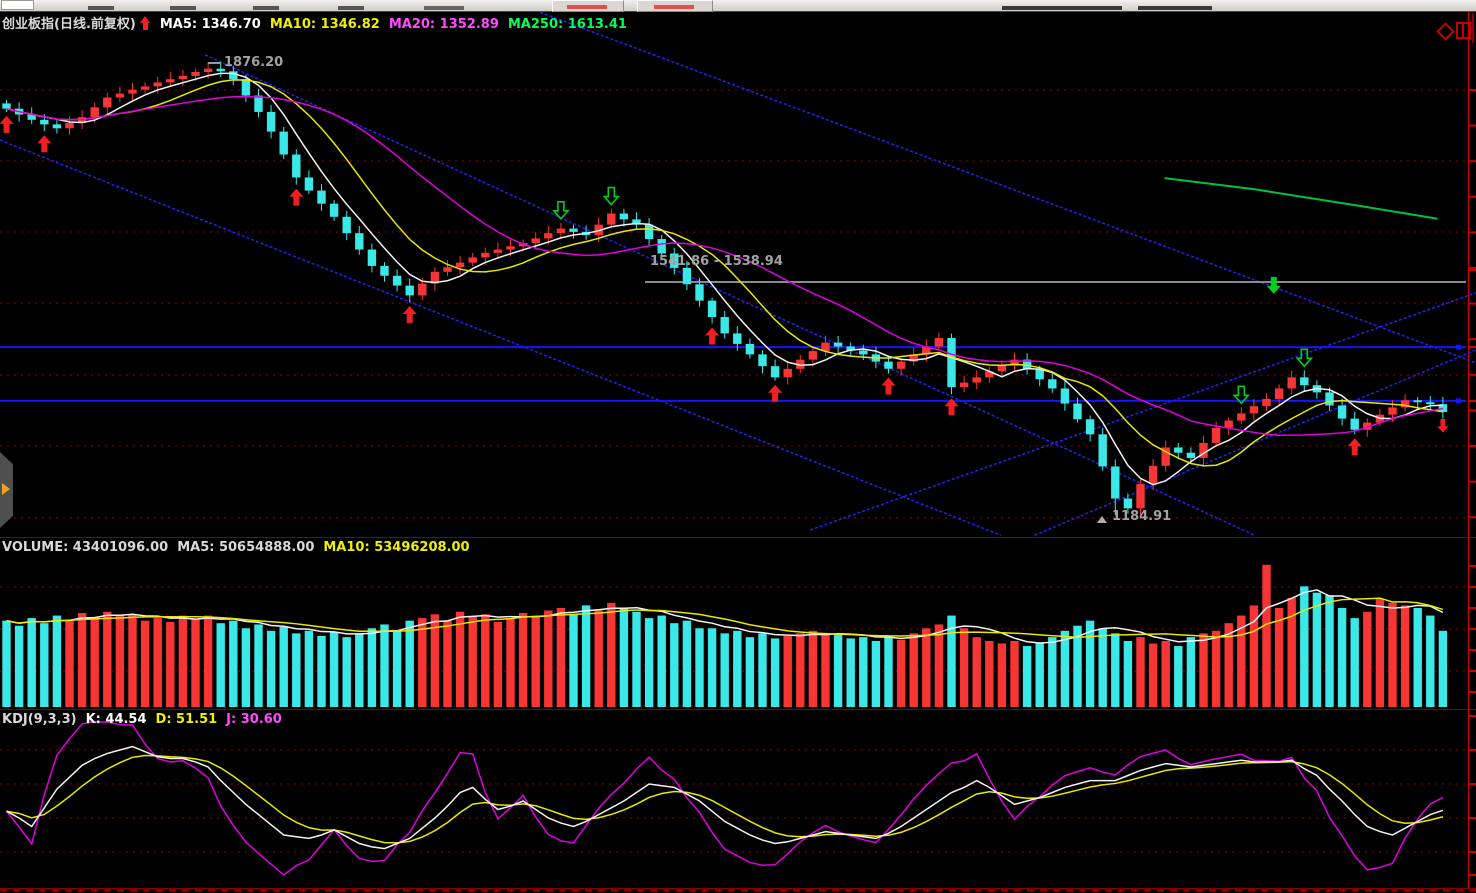 The width and height of the screenshot is (1476, 893). What do you see at coordinates (210, 24) in the screenshot?
I see `ma5-label: MA5: 1346.70` at bounding box center [210, 24].